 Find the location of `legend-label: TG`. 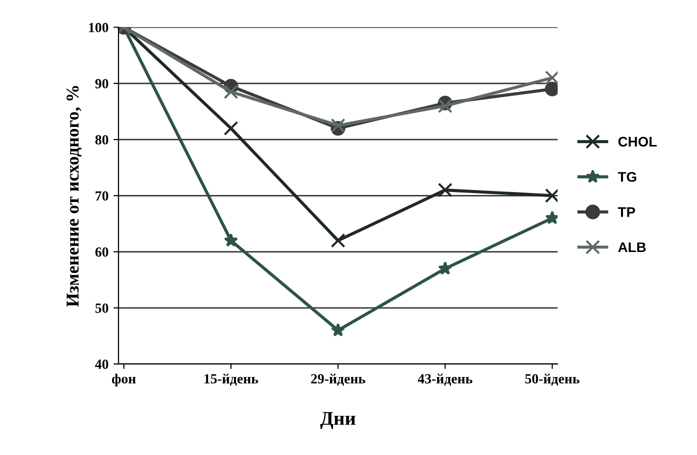

legend-label: TG is located at coordinates (627, 177).